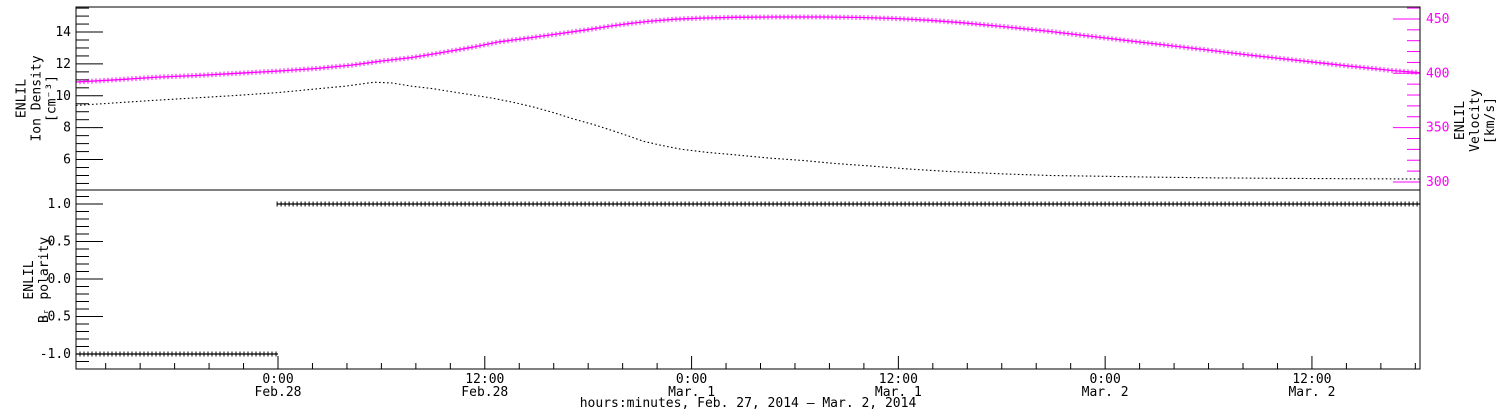  Describe the element at coordinates (1437, 128) in the screenshot. I see `velocity-axis-tick-label: 350` at that location.